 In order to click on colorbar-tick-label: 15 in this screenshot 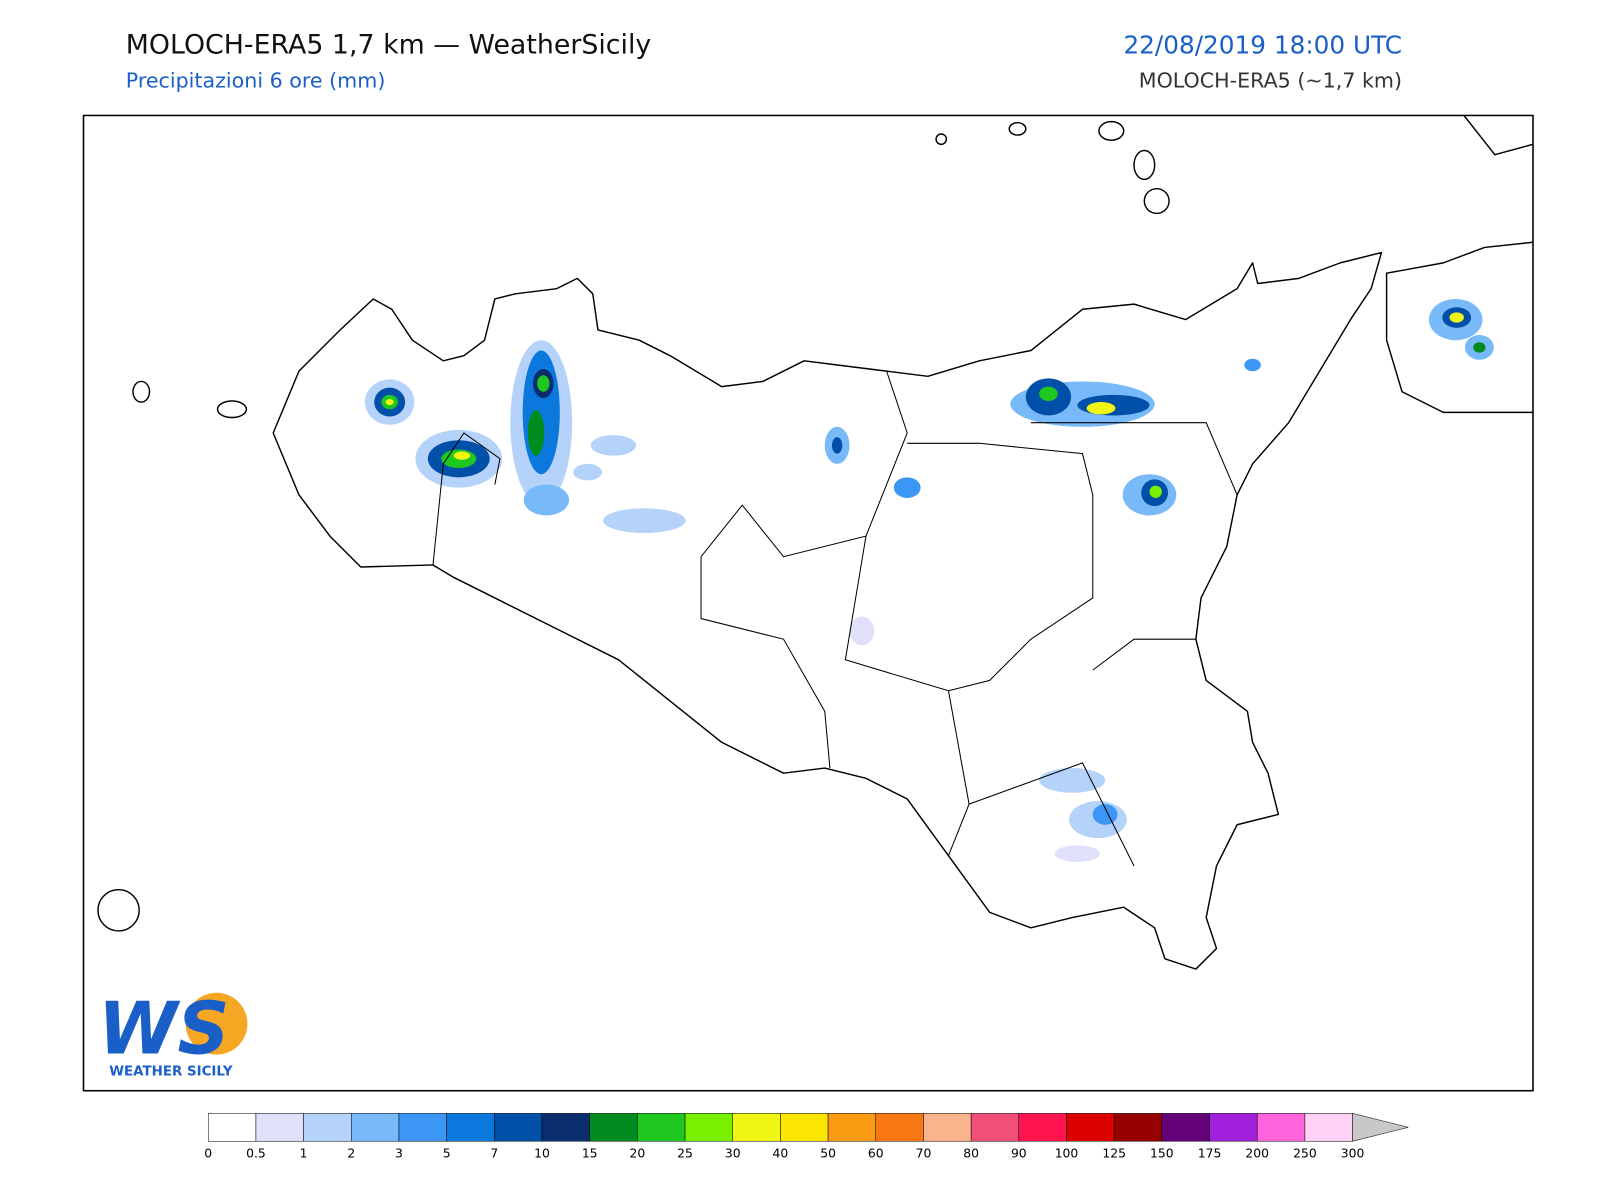, I will do `click(590, 1154)`.